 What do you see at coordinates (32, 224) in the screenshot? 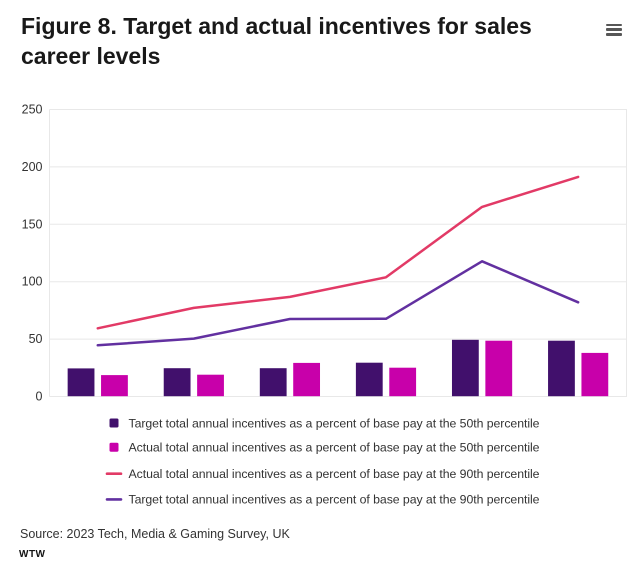
I see `svg-text: 150` at bounding box center [32, 224].